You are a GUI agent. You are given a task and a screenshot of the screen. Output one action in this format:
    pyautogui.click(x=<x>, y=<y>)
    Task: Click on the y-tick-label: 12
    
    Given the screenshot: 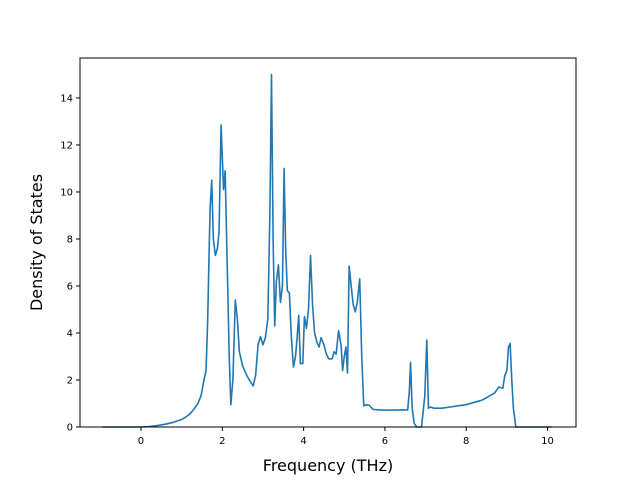 What is the action you would take?
    pyautogui.click(x=66, y=145)
    